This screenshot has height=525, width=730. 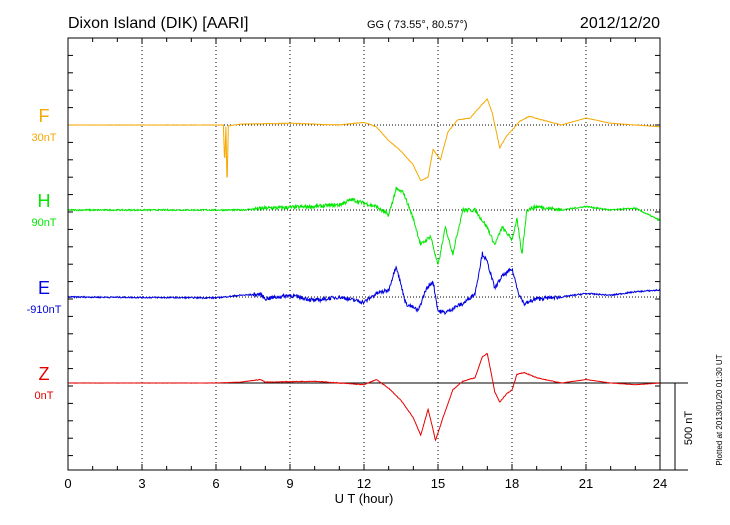 What do you see at coordinates (364, 397) in the screenshot?
I see `trace-Z` at bounding box center [364, 397].